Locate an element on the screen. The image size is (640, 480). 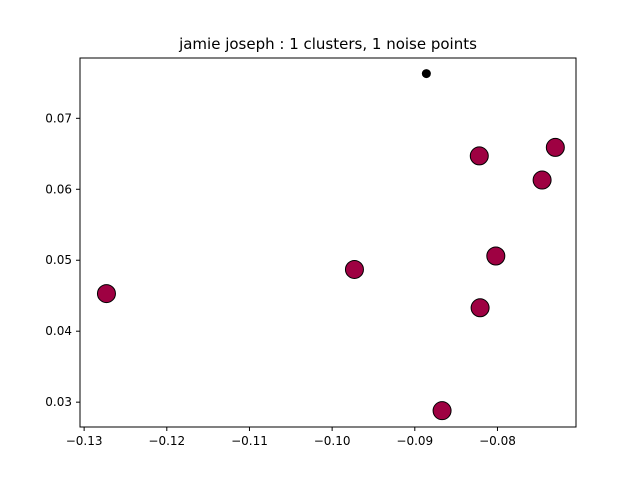
x-tick-label: −0.12 is located at coordinates (166, 441).